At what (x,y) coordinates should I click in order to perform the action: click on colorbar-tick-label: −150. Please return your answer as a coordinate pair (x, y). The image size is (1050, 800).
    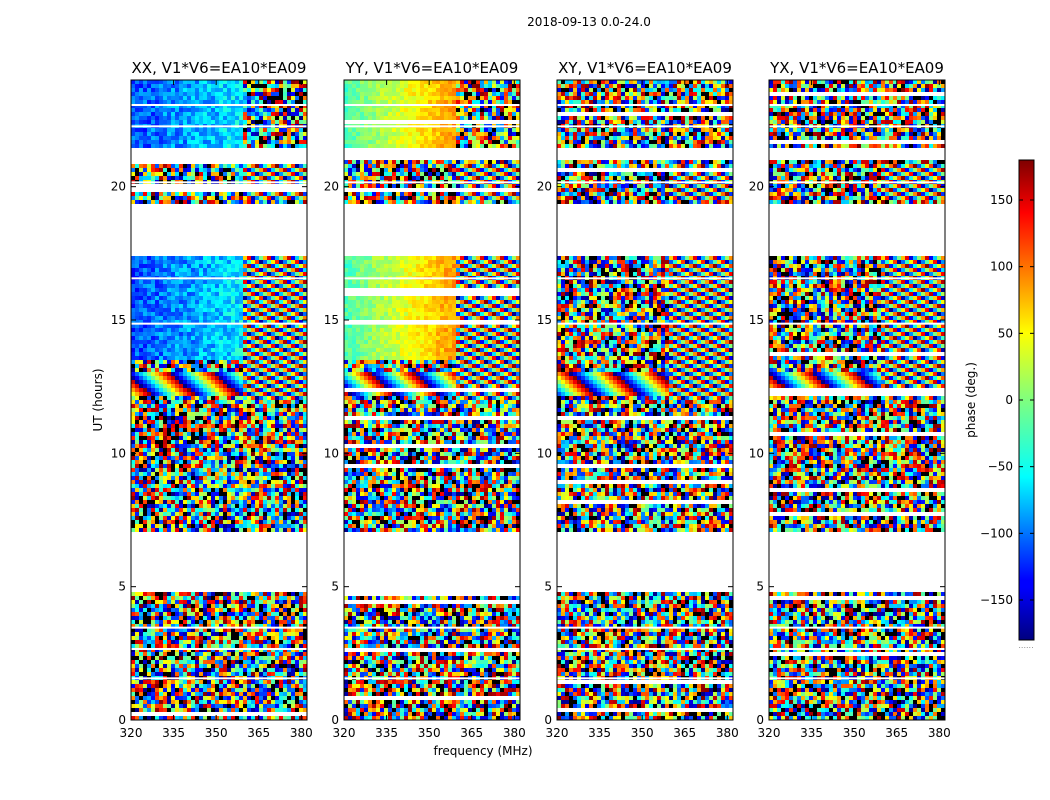
    Looking at the image, I should click on (996, 600).